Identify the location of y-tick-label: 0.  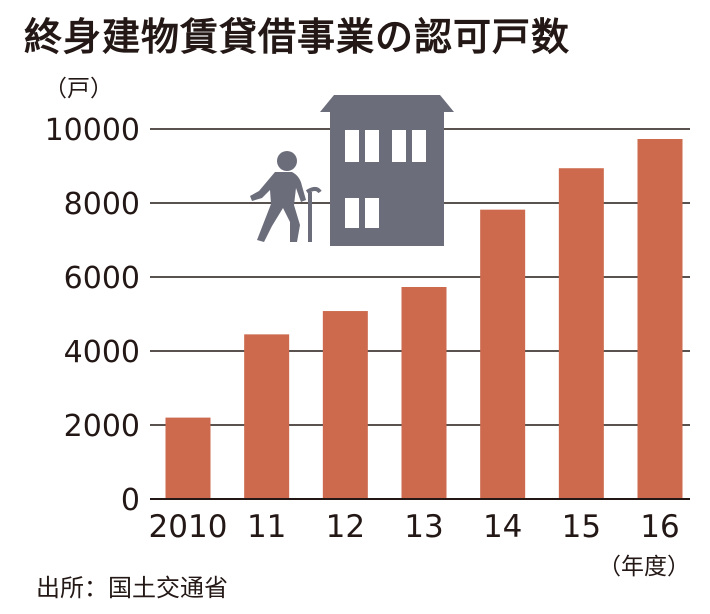
(130, 500).